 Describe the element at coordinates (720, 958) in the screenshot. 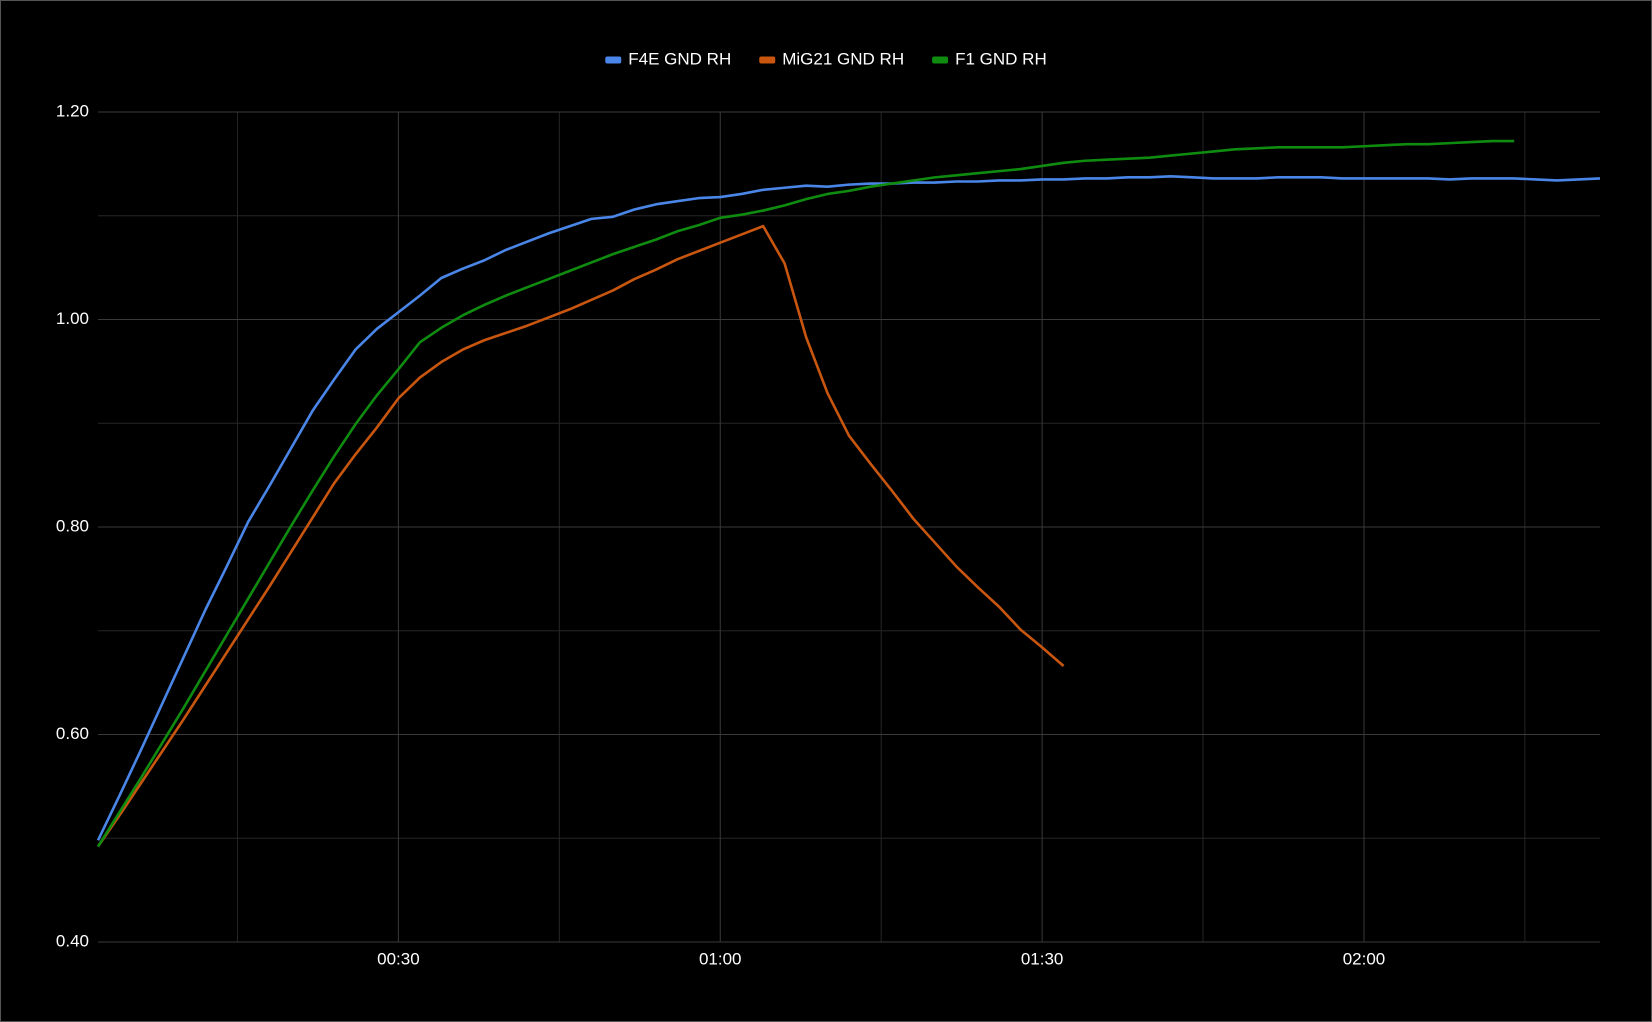

I see `x-tick-label: 01:00` at that location.